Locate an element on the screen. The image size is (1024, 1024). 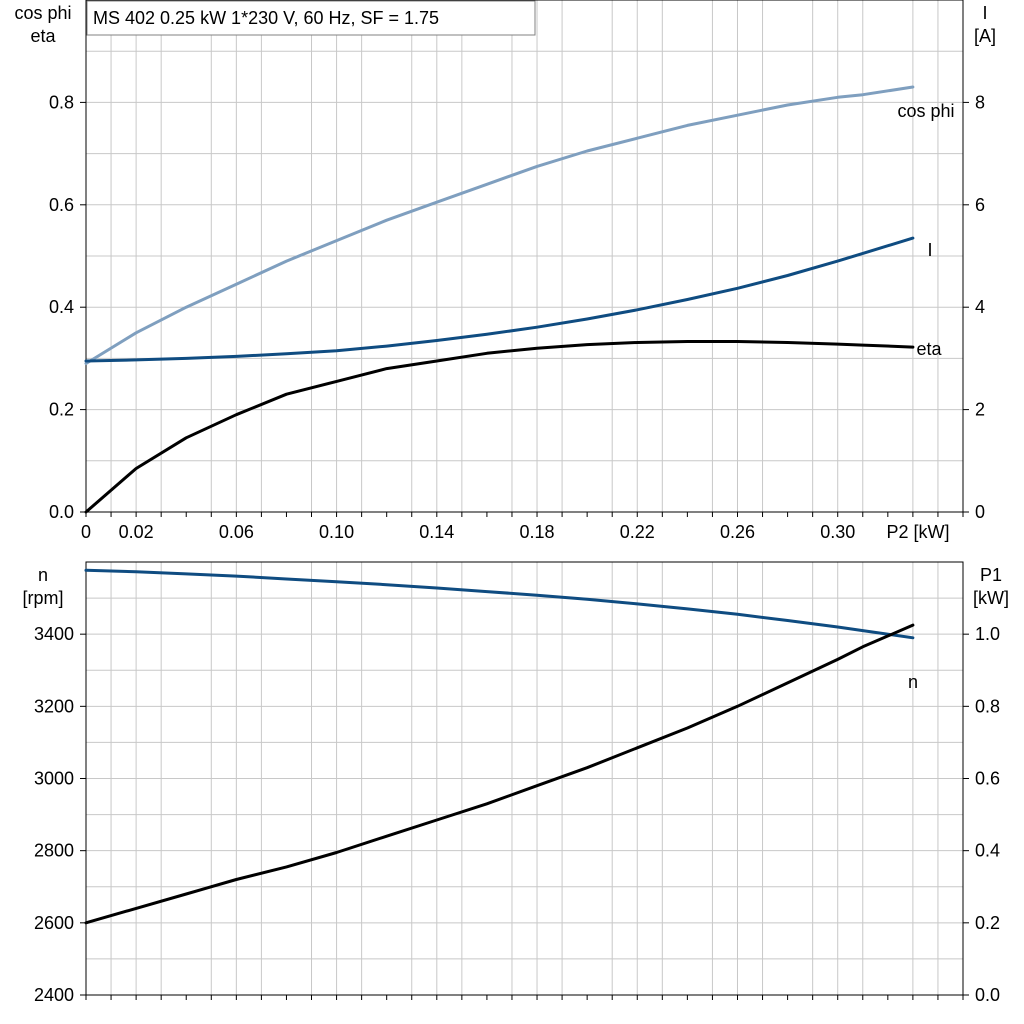
title-box is located at coordinates (311, 18).